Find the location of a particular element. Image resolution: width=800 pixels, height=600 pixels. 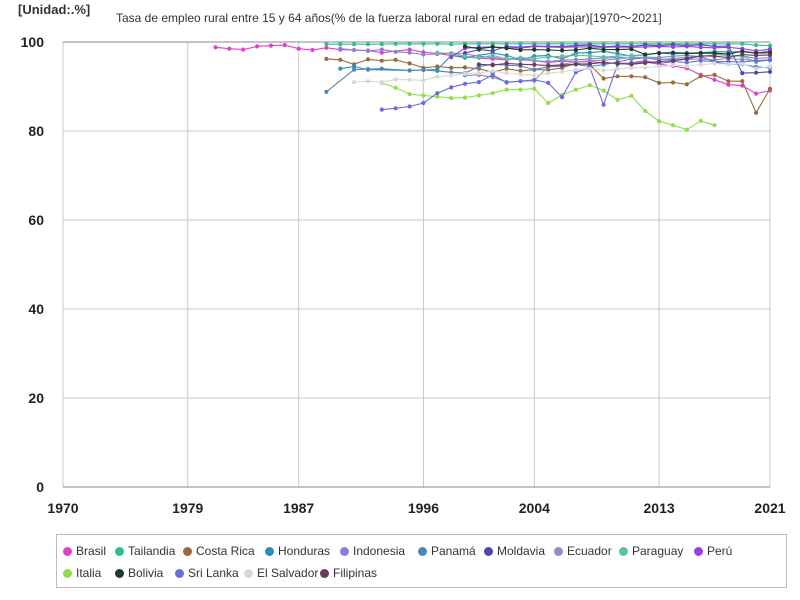

series-filipinas is located at coordinates (624, 60).